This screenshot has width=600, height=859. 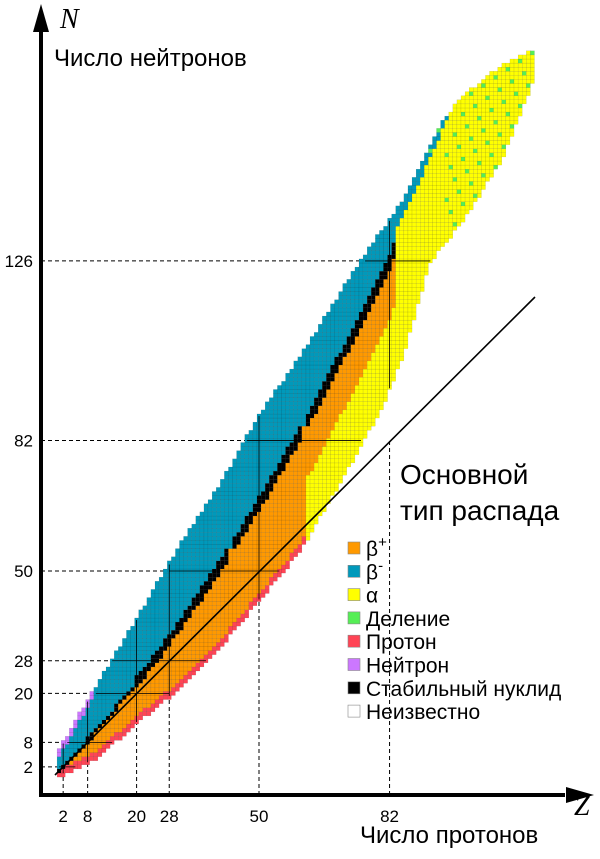 What do you see at coordinates (374, 570) in the screenshot?
I see `legend-label: β-` at bounding box center [374, 570].